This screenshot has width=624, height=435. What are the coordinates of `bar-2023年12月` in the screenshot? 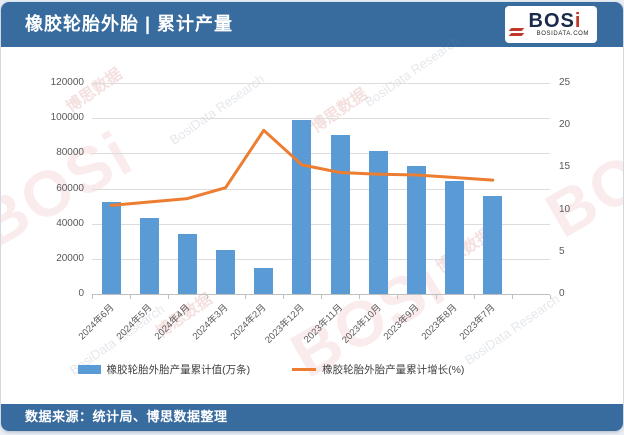 It's located at (302, 207).